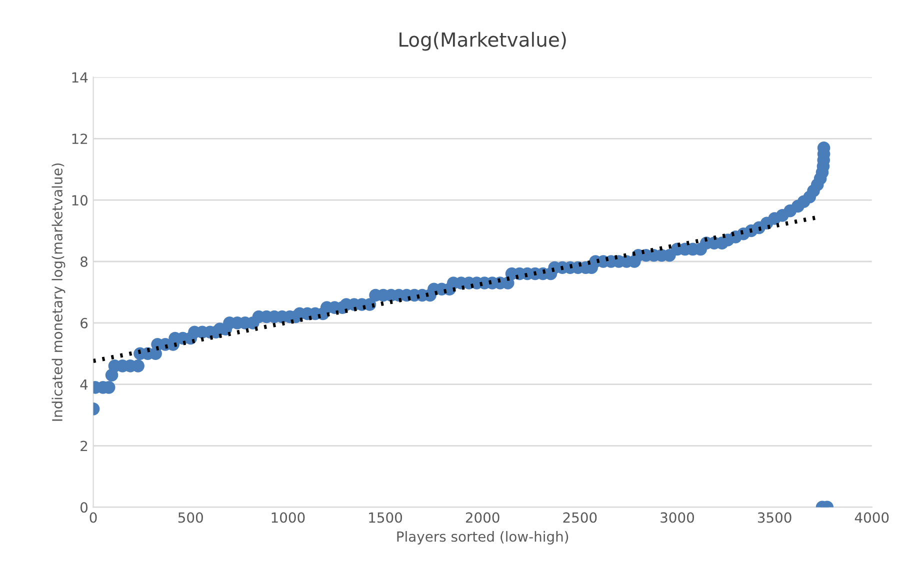  What do you see at coordinates (93, 517) in the screenshot?
I see `x-tick-label: 0` at bounding box center [93, 517].